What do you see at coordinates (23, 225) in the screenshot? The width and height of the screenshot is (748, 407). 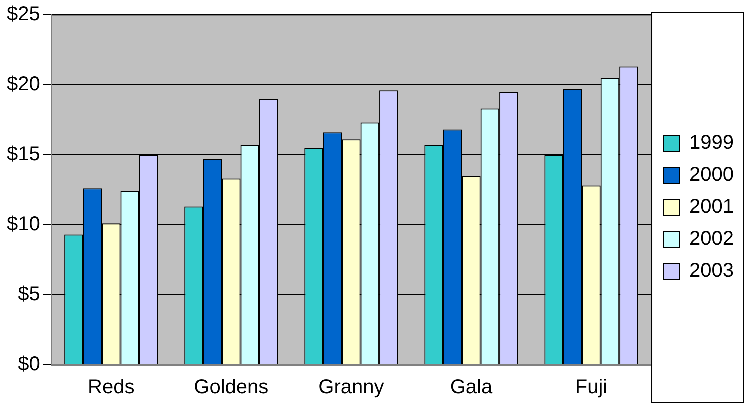 I see `y-tick-label: $10` at bounding box center [23, 225].